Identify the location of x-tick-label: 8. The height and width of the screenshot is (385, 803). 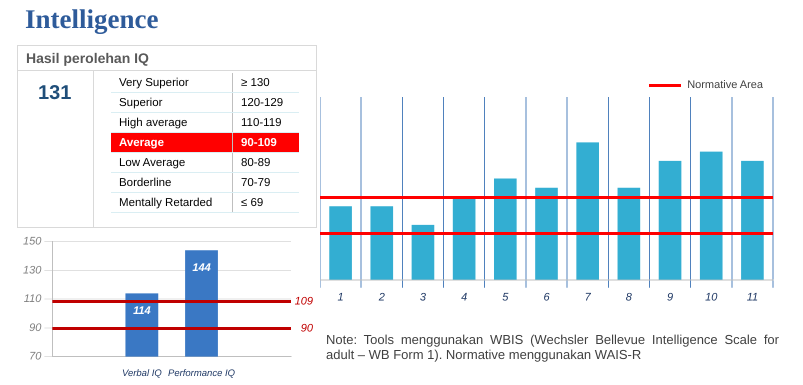
(629, 297).